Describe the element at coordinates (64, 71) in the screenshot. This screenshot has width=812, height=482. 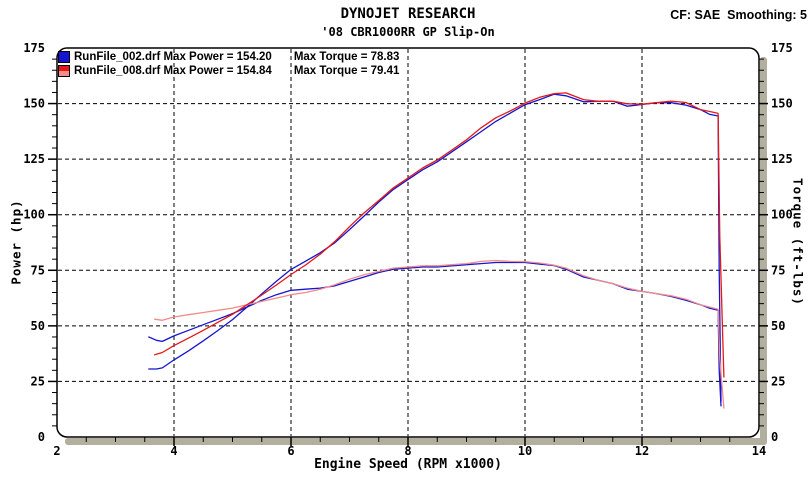
I see `runfile-008-color-swatch` at that location.